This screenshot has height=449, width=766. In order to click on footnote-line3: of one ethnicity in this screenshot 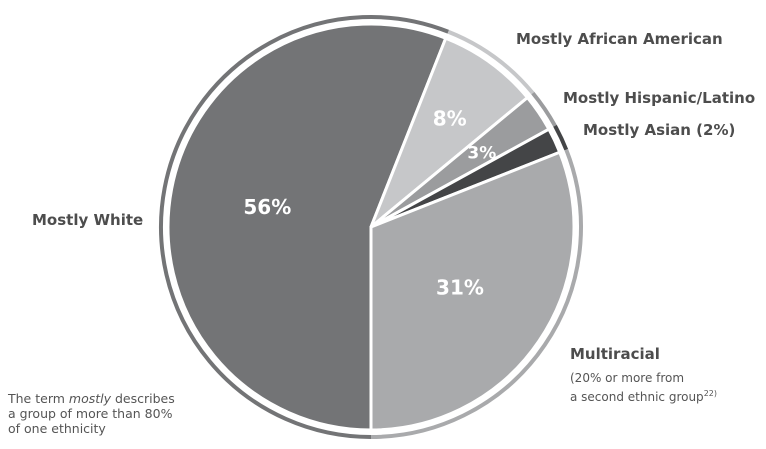, I will do `click(57, 428)`.